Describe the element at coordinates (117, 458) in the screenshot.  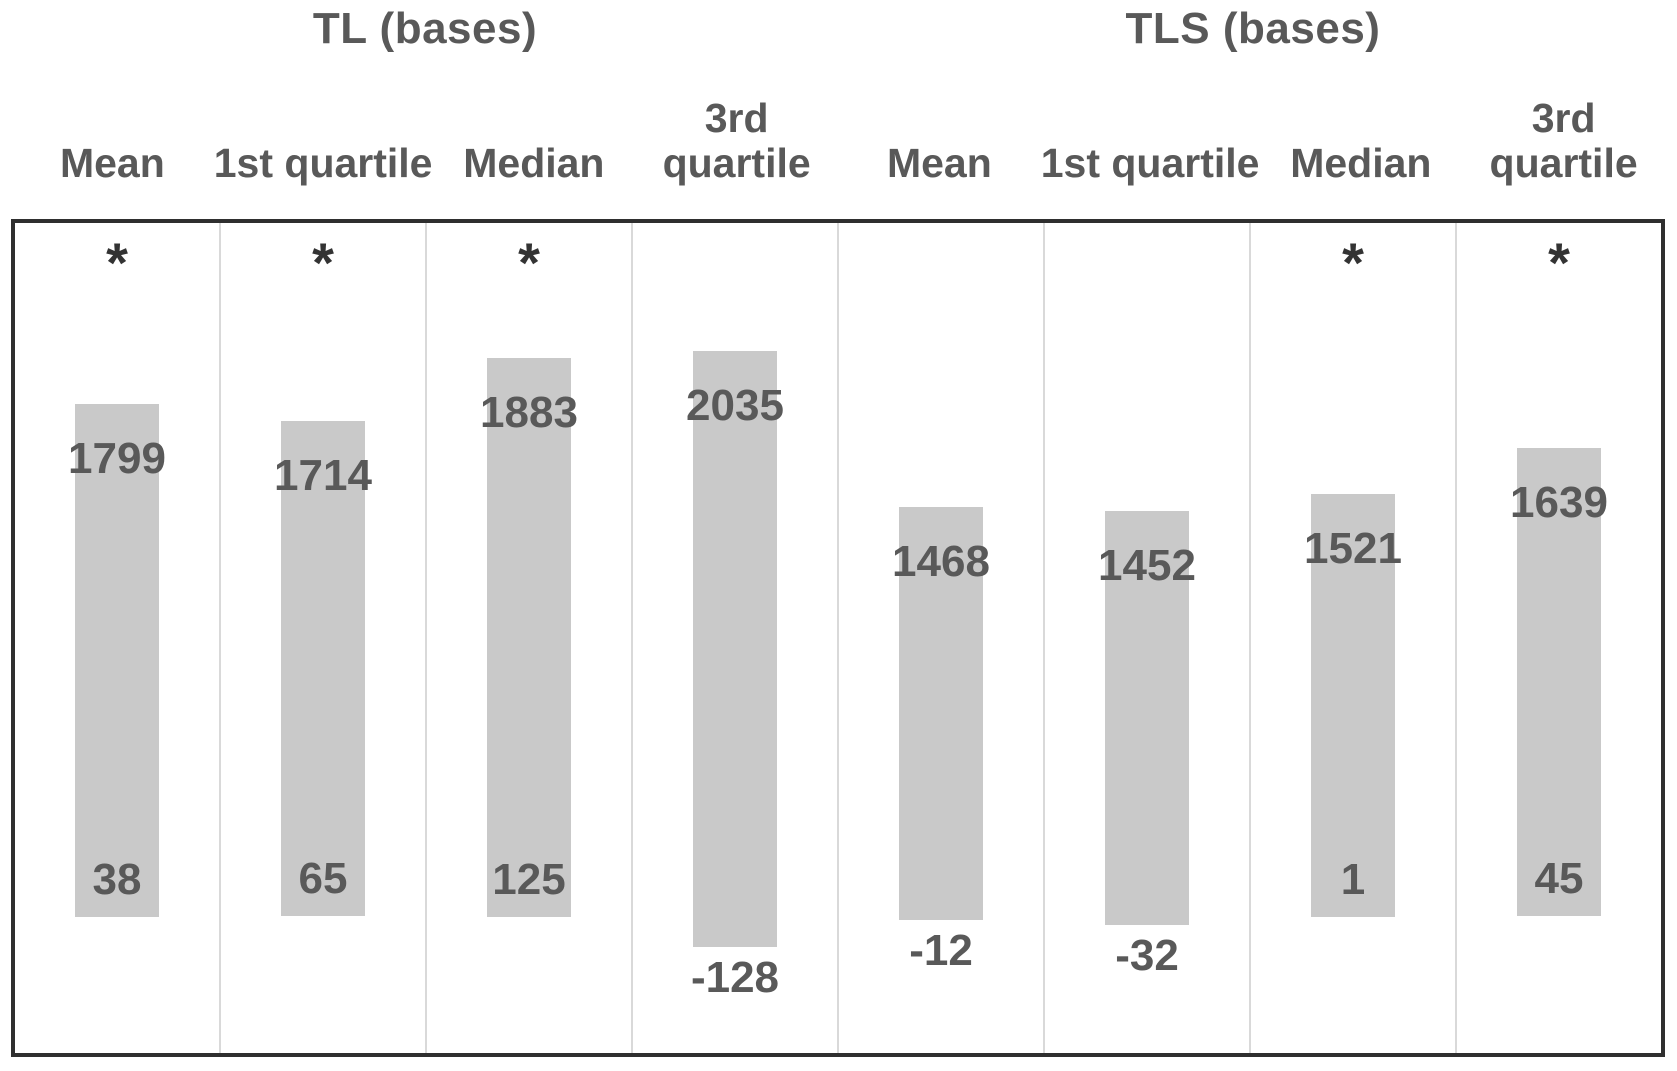
I see `bar-high-value: 1799` at that location.